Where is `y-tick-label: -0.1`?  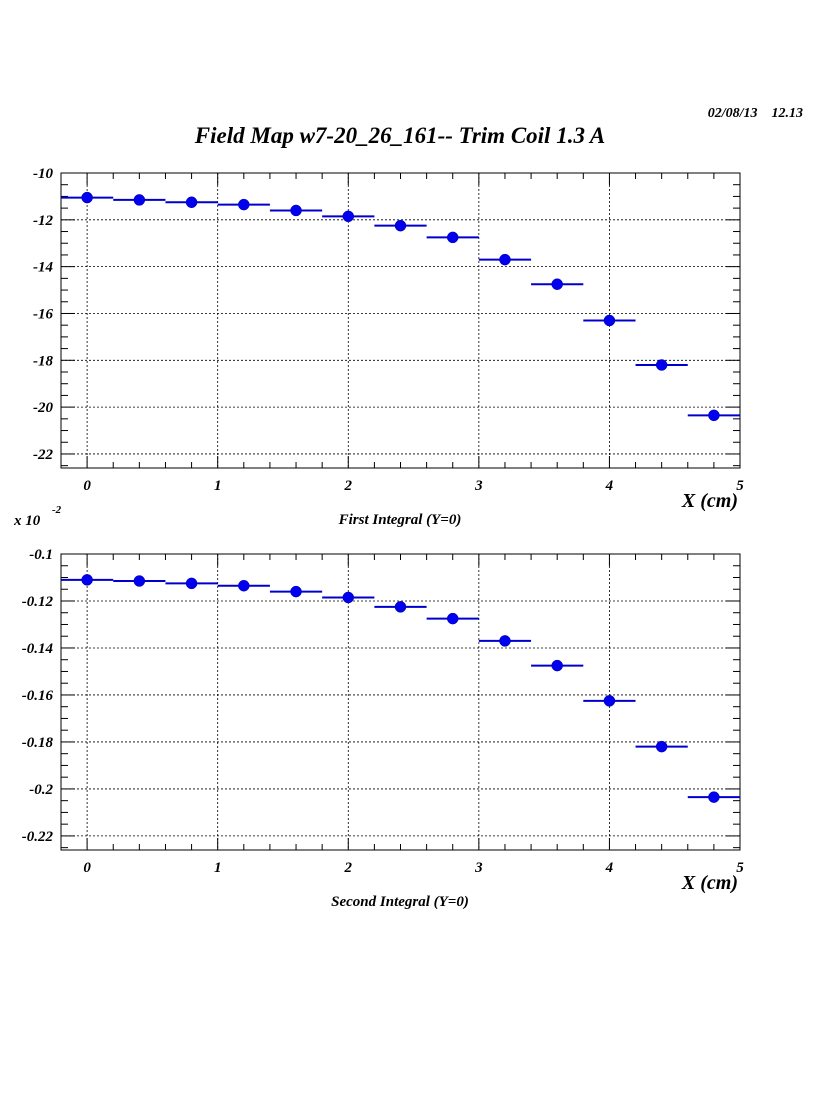
y-tick-label: -0.1 is located at coordinates (41, 555).